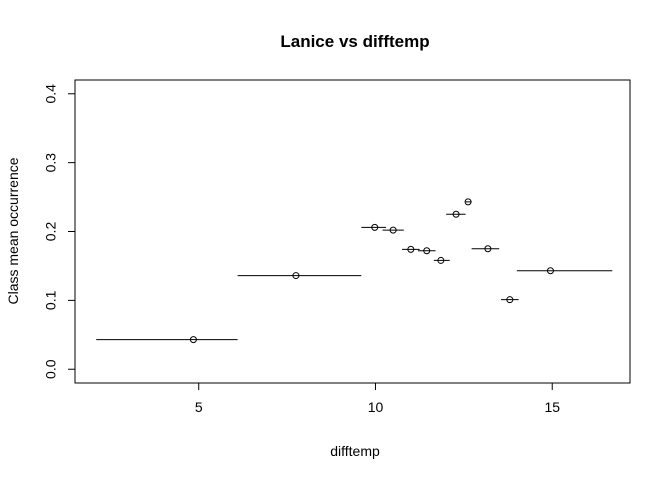  Describe the element at coordinates (376, 407) in the screenshot. I see `x-tick-label: 10` at that location.